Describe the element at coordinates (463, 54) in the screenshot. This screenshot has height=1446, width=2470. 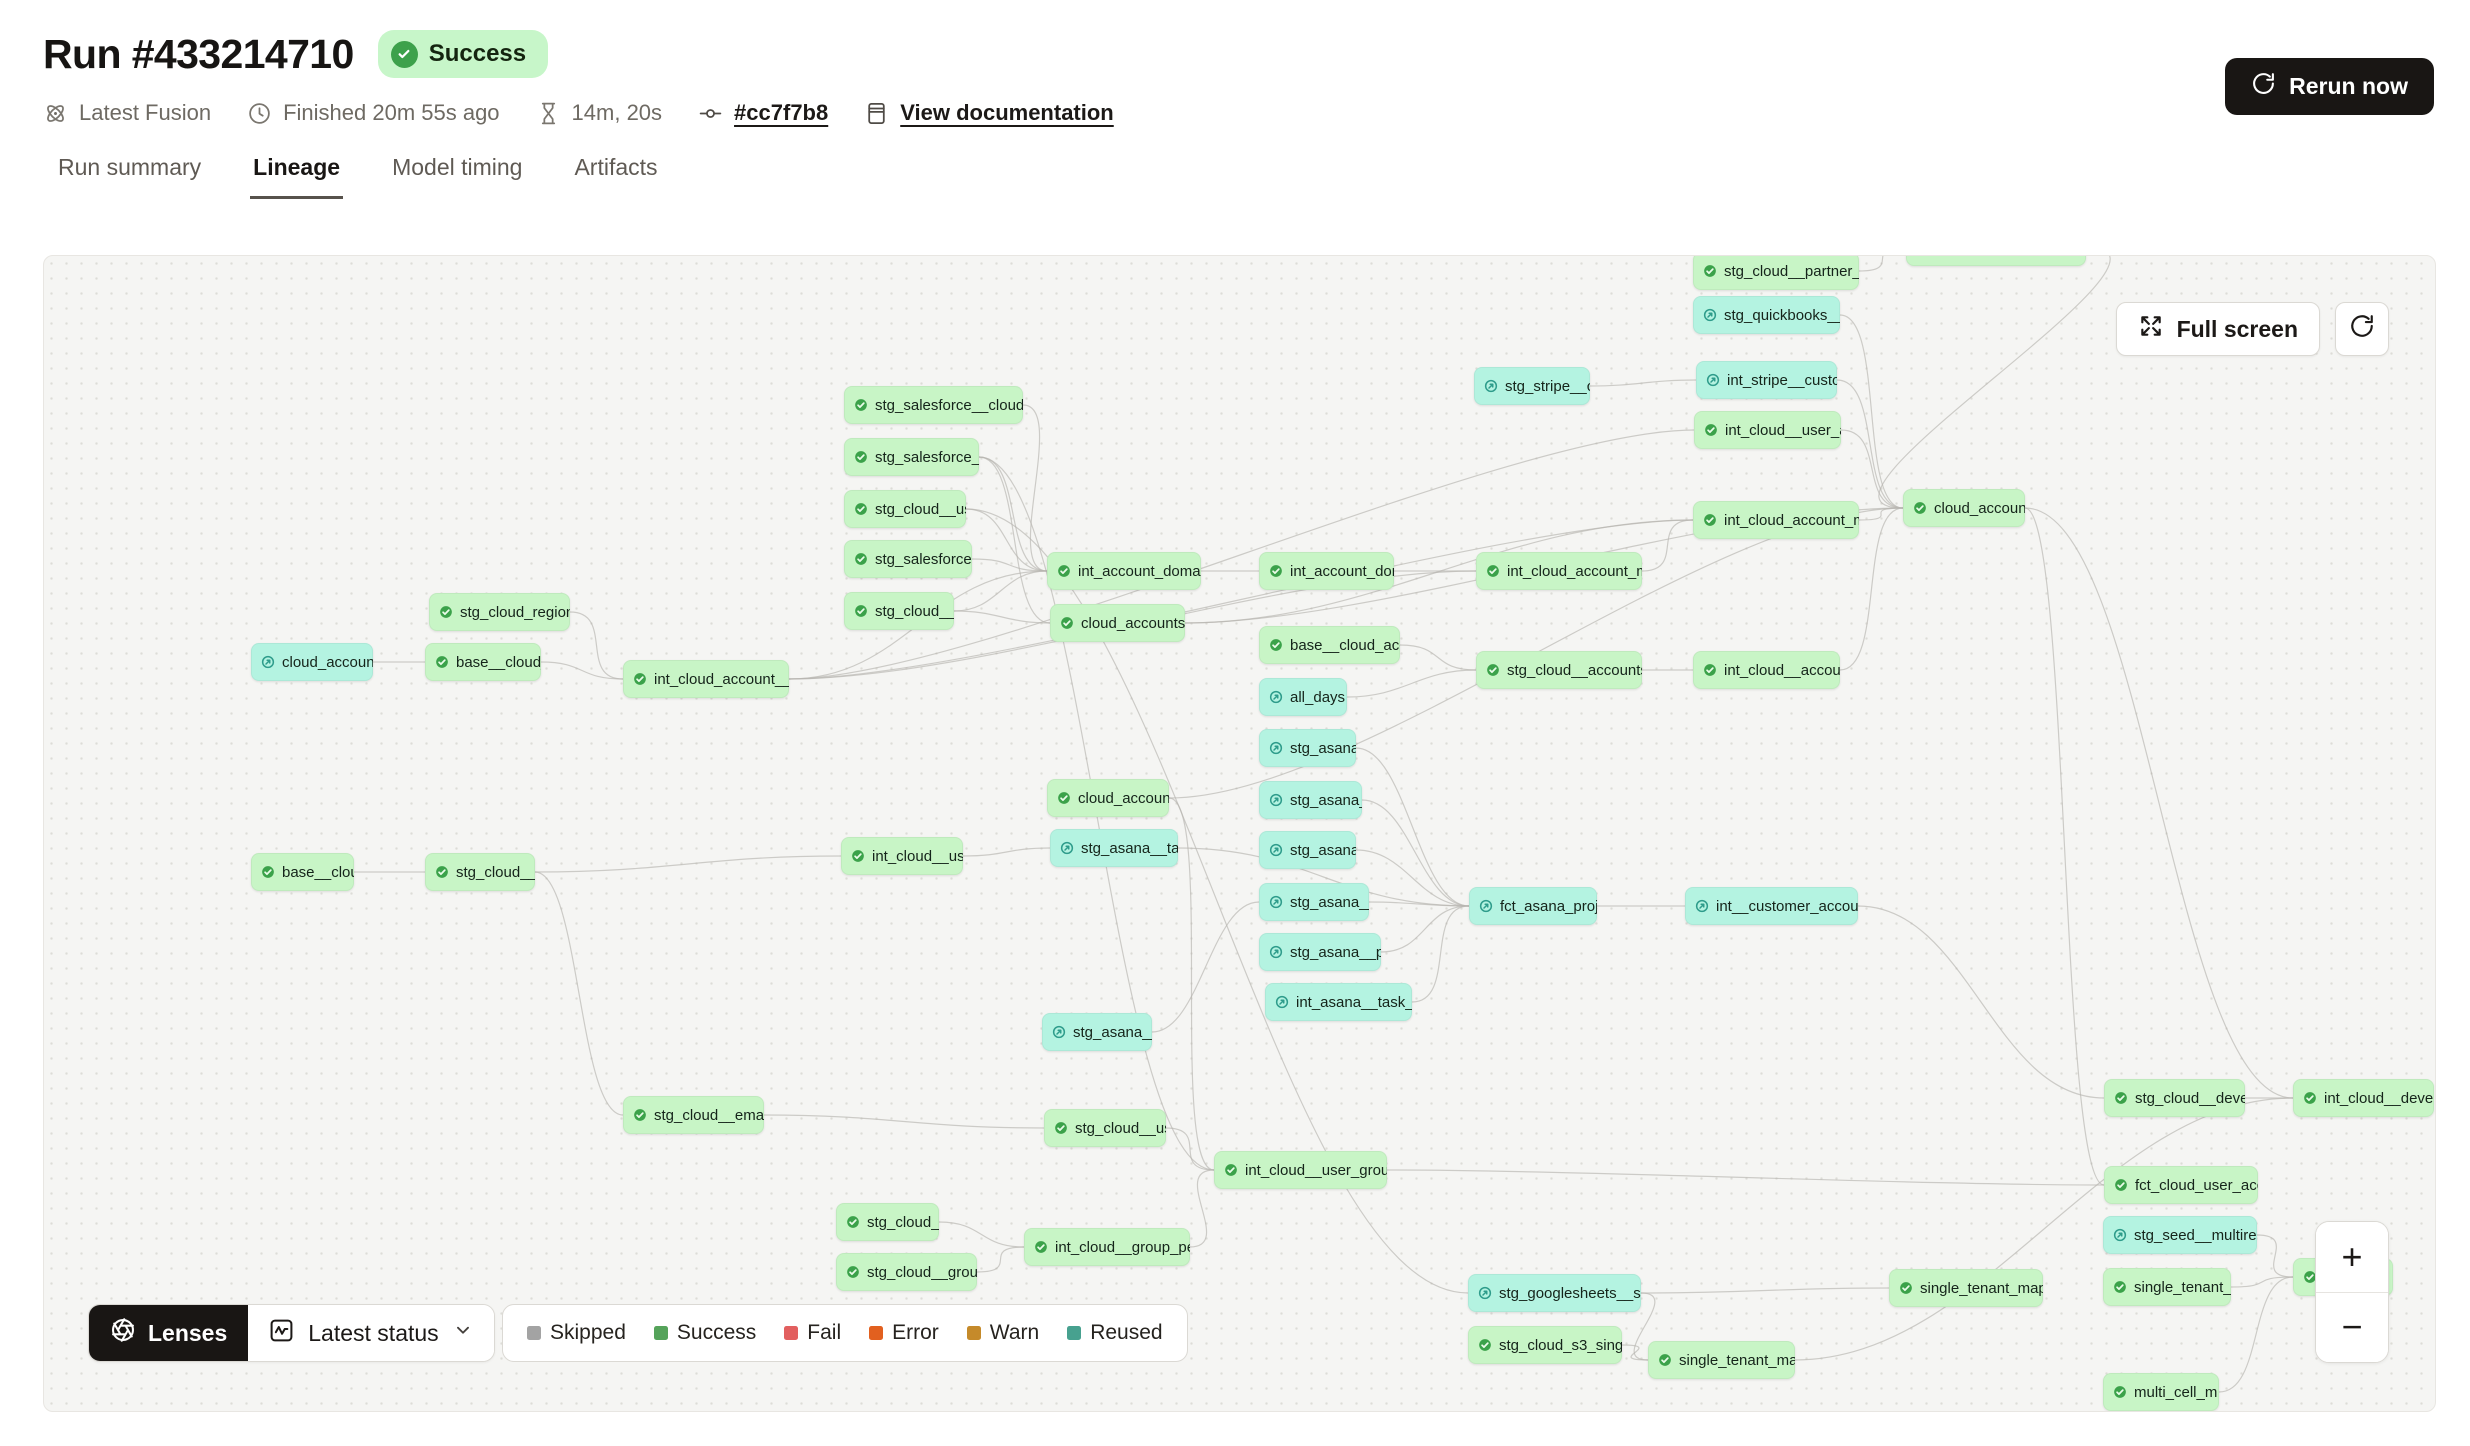
I see `status-badge: Success` at that location.